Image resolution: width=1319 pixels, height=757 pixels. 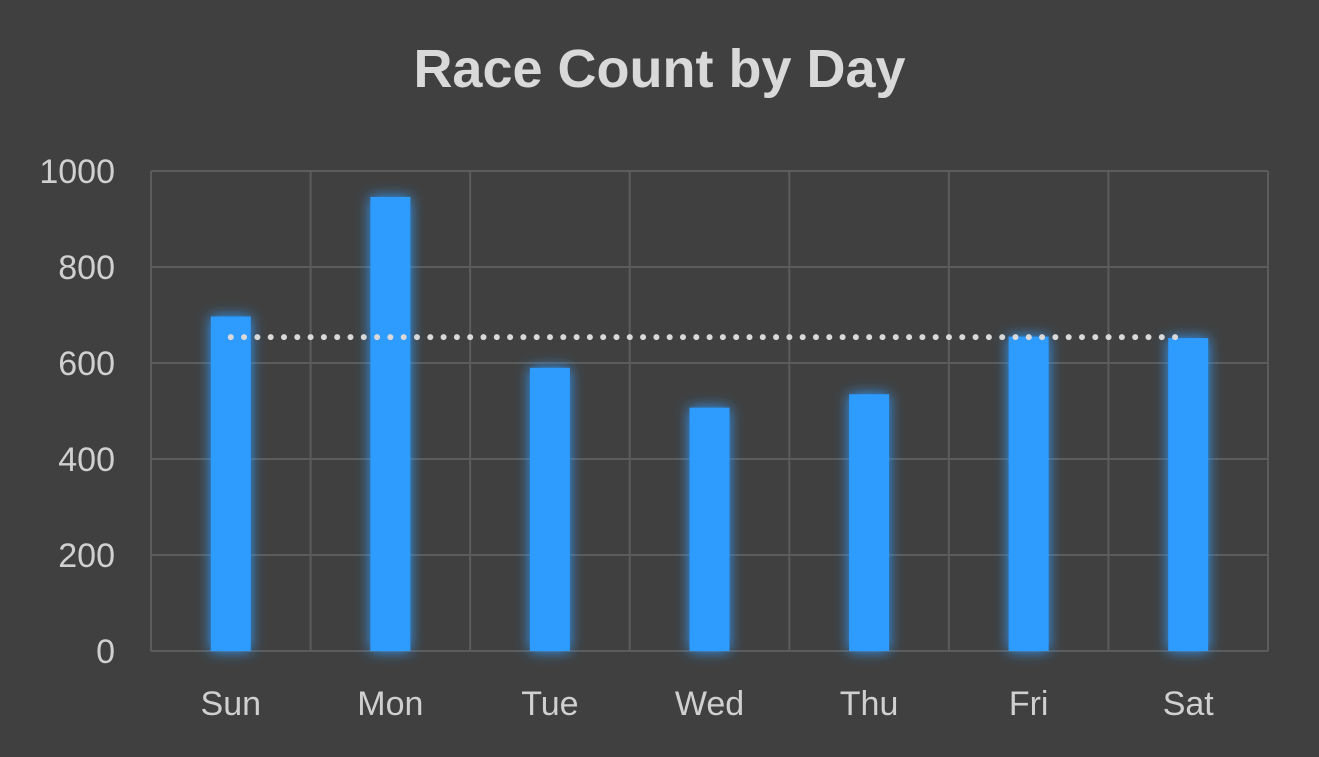 What do you see at coordinates (549, 704) in the screenshot?
I see `x-tick-label: Tue` at bounding box center [549, 704].